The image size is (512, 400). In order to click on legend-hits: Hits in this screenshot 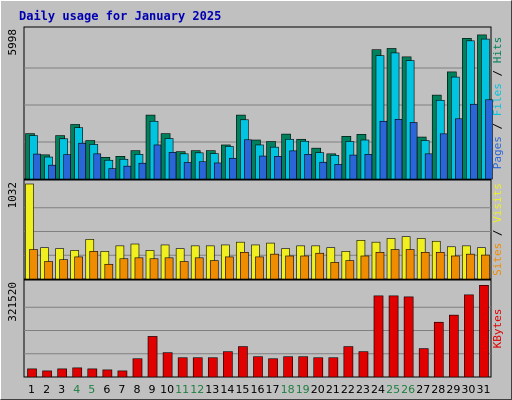, I will do `click(497, 50)`.